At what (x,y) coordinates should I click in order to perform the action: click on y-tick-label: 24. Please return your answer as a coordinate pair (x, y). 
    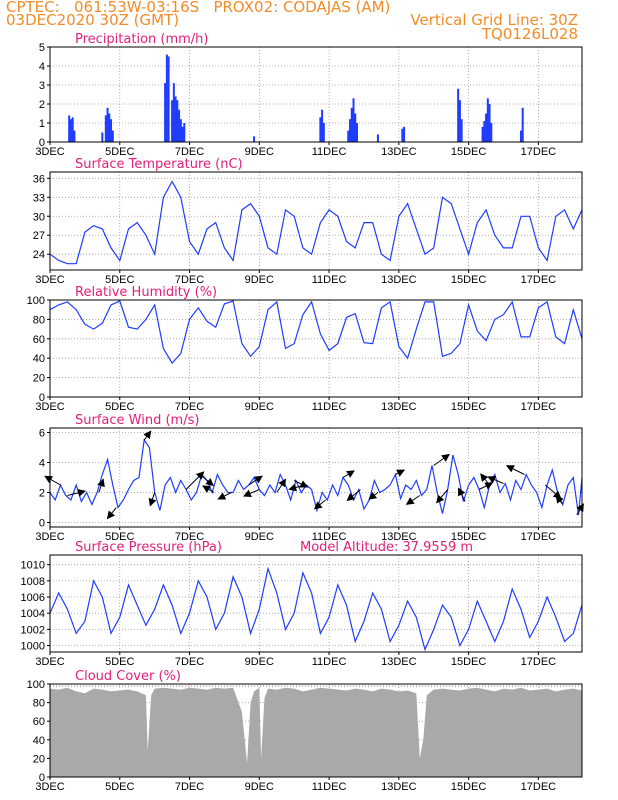
    Looking at the image, I should click on (39, 255).